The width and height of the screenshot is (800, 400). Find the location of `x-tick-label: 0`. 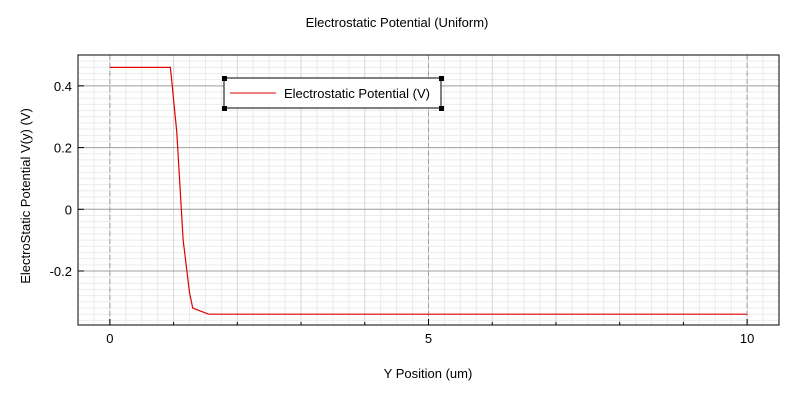

x-tick-label: 0 is located at coordinates (109, 338).